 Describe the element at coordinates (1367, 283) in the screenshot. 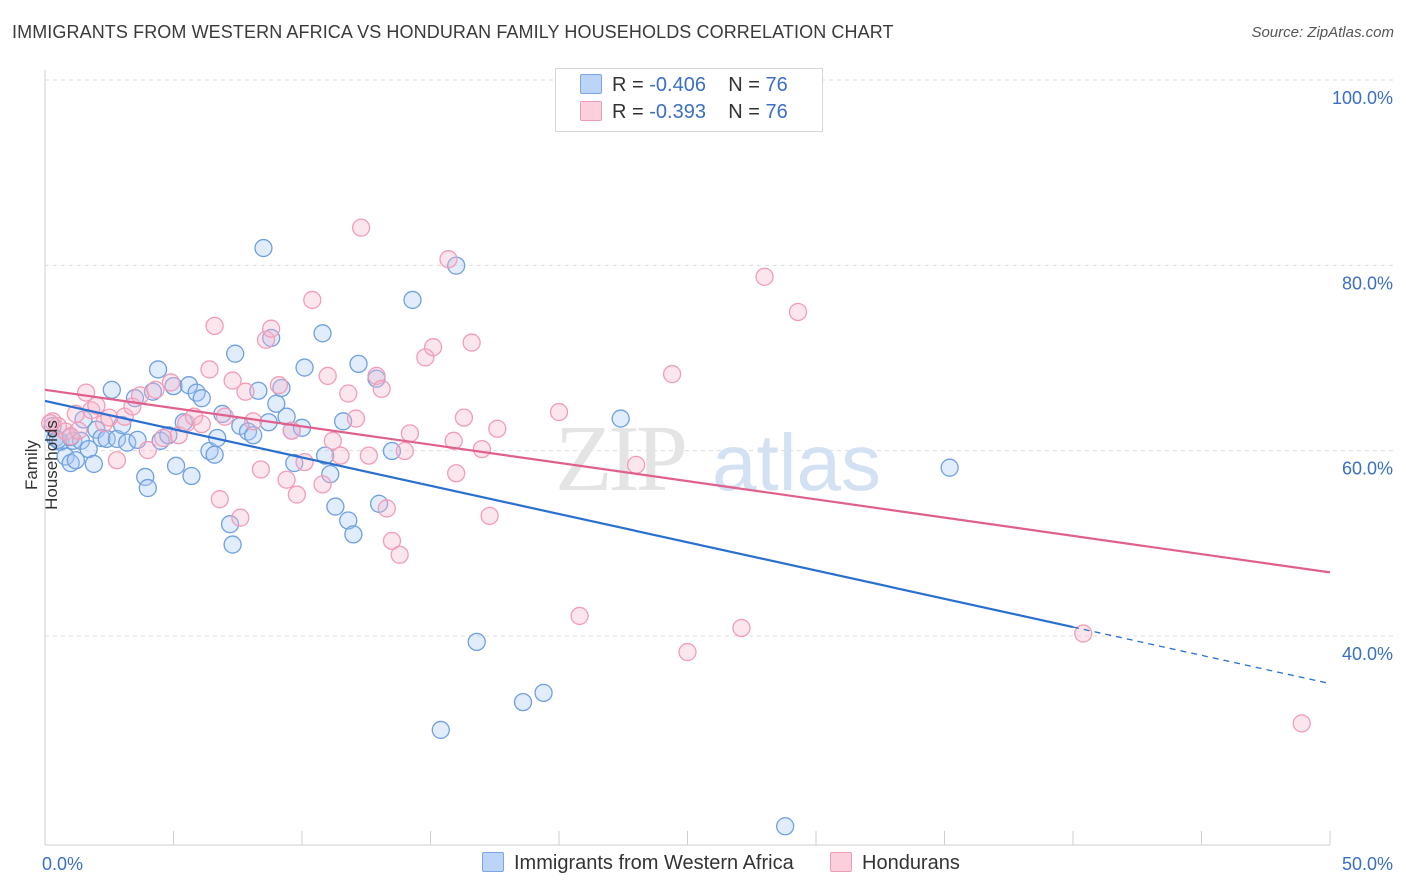

I see `y-tick-label: 80.0%` at that location.